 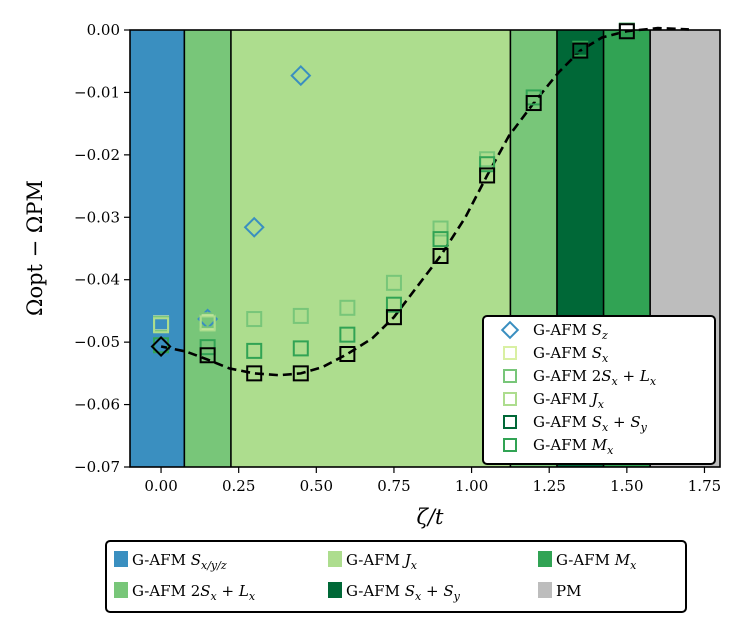 I want to click on bottom-legend-label-3: G-AFM 2Sx + Lx, so click(x=194, y=592).